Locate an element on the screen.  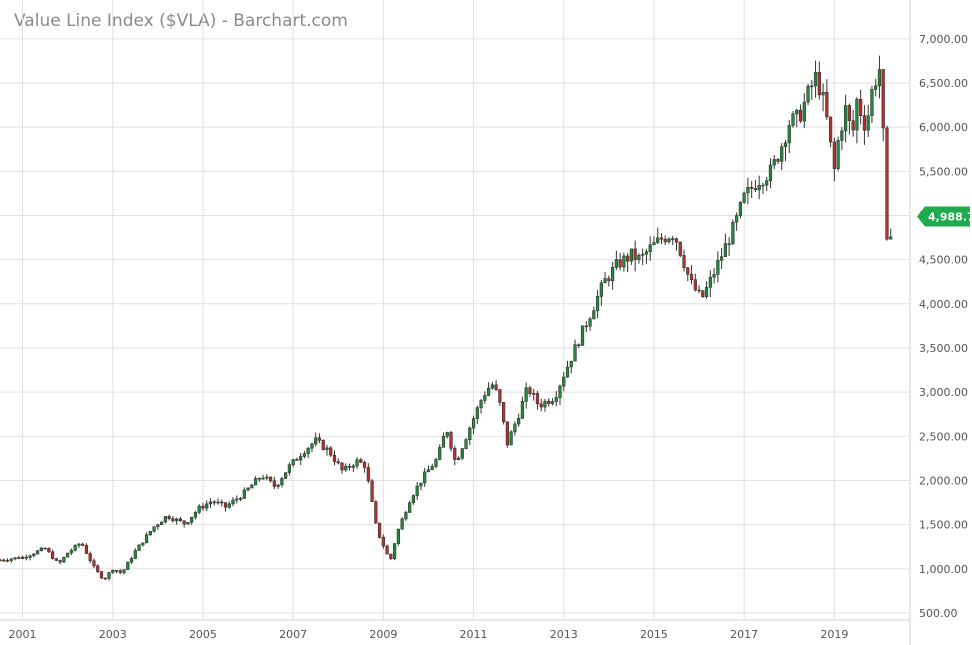
last-price-badge is located at coordinates (943, 216).